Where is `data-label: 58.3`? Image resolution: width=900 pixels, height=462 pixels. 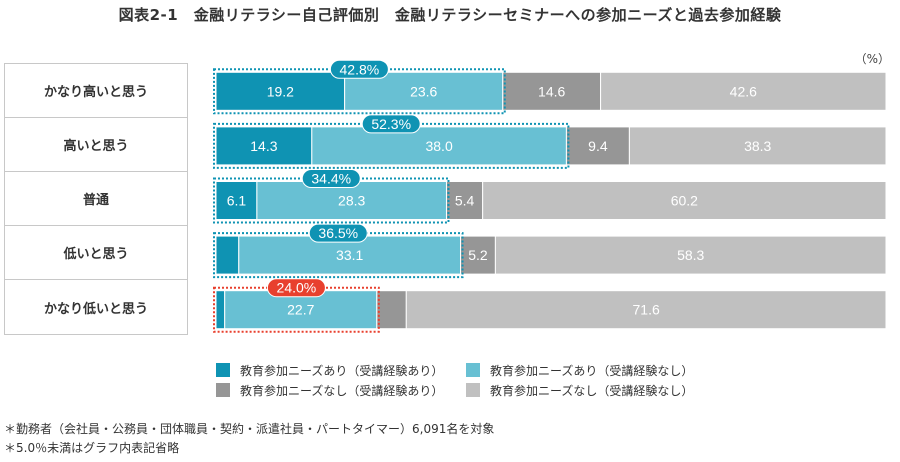 data-label: 58.3 is located at coordinates (690, 255).